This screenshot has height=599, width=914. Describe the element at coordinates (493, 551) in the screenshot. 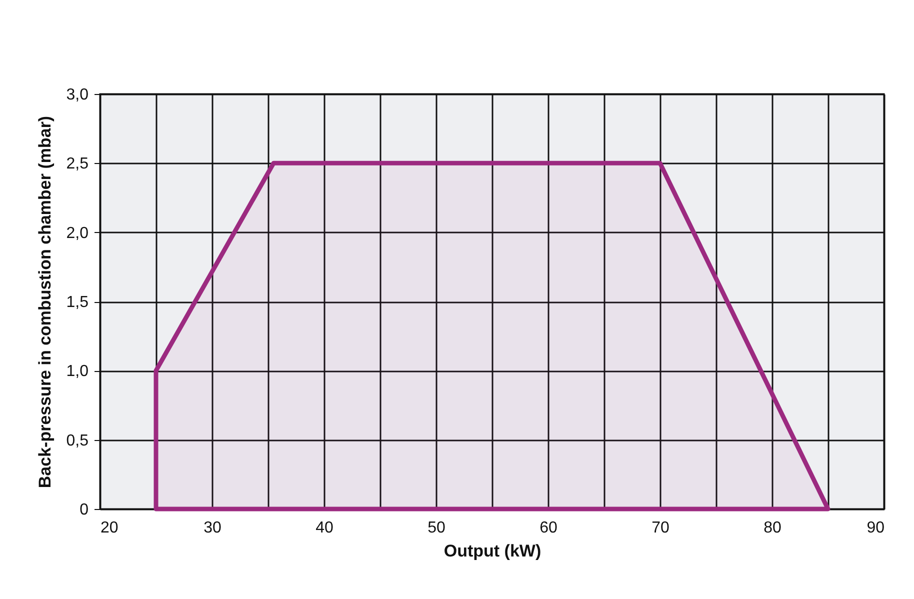

I see `x-axis-title: Output (kW)` at that location.